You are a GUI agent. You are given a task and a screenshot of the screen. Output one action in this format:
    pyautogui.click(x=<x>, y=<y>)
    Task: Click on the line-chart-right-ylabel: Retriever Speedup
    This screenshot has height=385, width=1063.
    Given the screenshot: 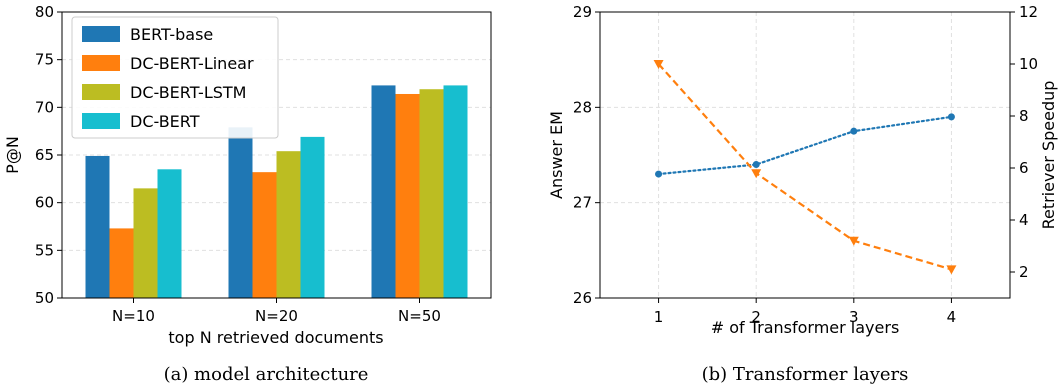 What is the action you would take?
    pyautogui.click(x=1048, y=155)
    